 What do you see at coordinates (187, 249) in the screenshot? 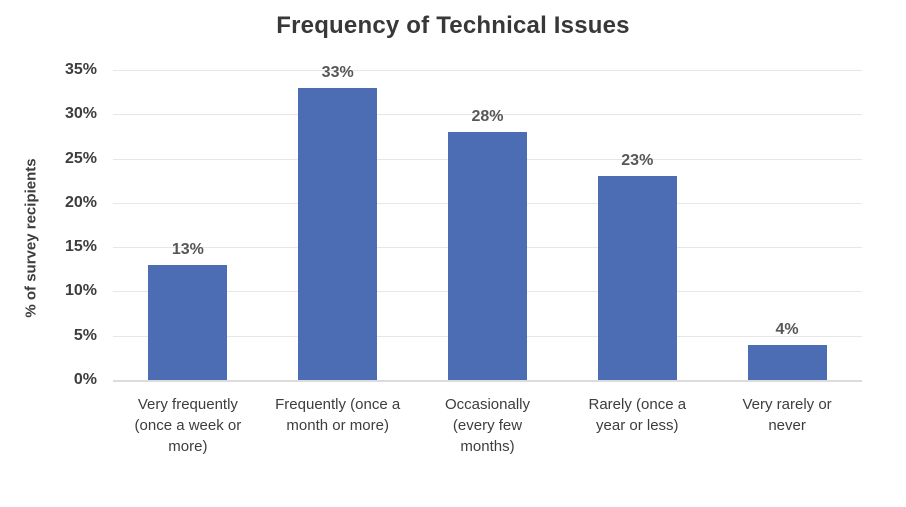
I see `bar-value-label-0: 13%` at bounding box center [187, 249].